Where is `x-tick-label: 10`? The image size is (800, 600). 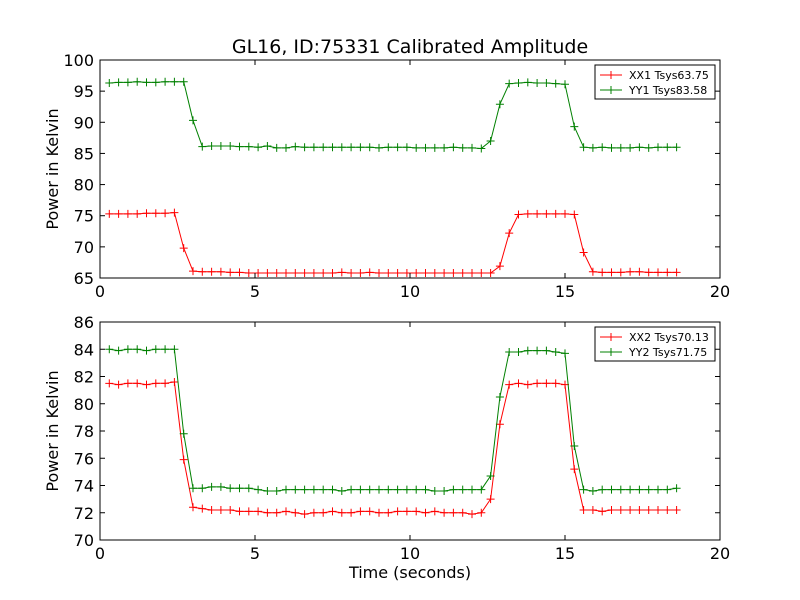
x-tick-label: 10 is located at coordinates (410, 291).